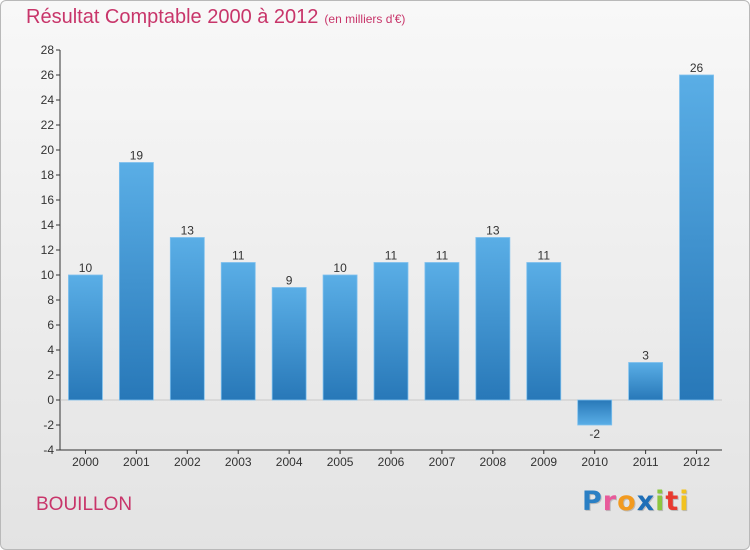 This screenshot has width=750, height=550. Describe the element at coordinates (289, 462) in the screenshot. I see `x-tick-label: 2004` at that location.